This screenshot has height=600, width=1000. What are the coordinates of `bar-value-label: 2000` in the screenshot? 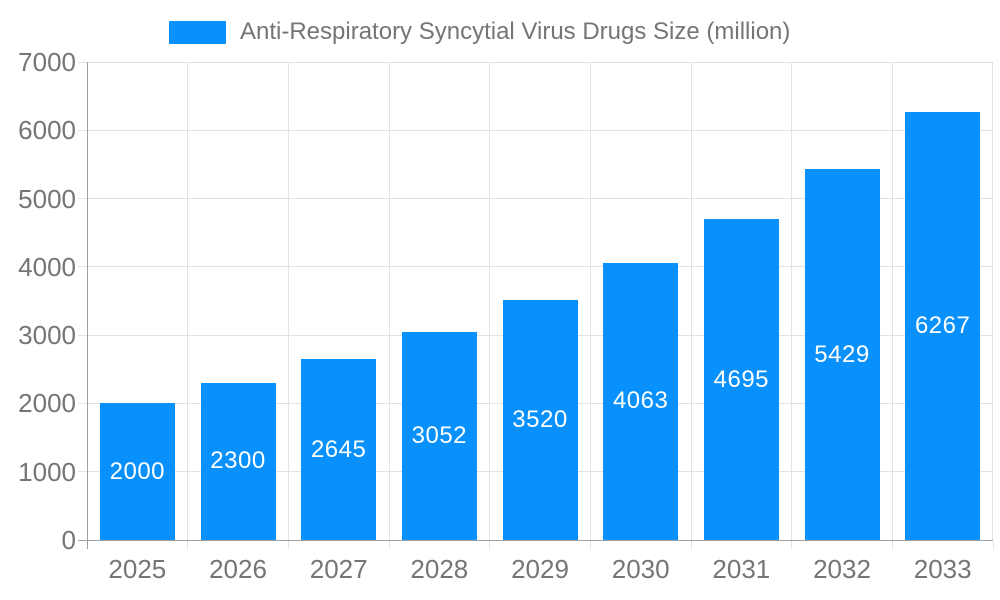 It's located at (137, 471).